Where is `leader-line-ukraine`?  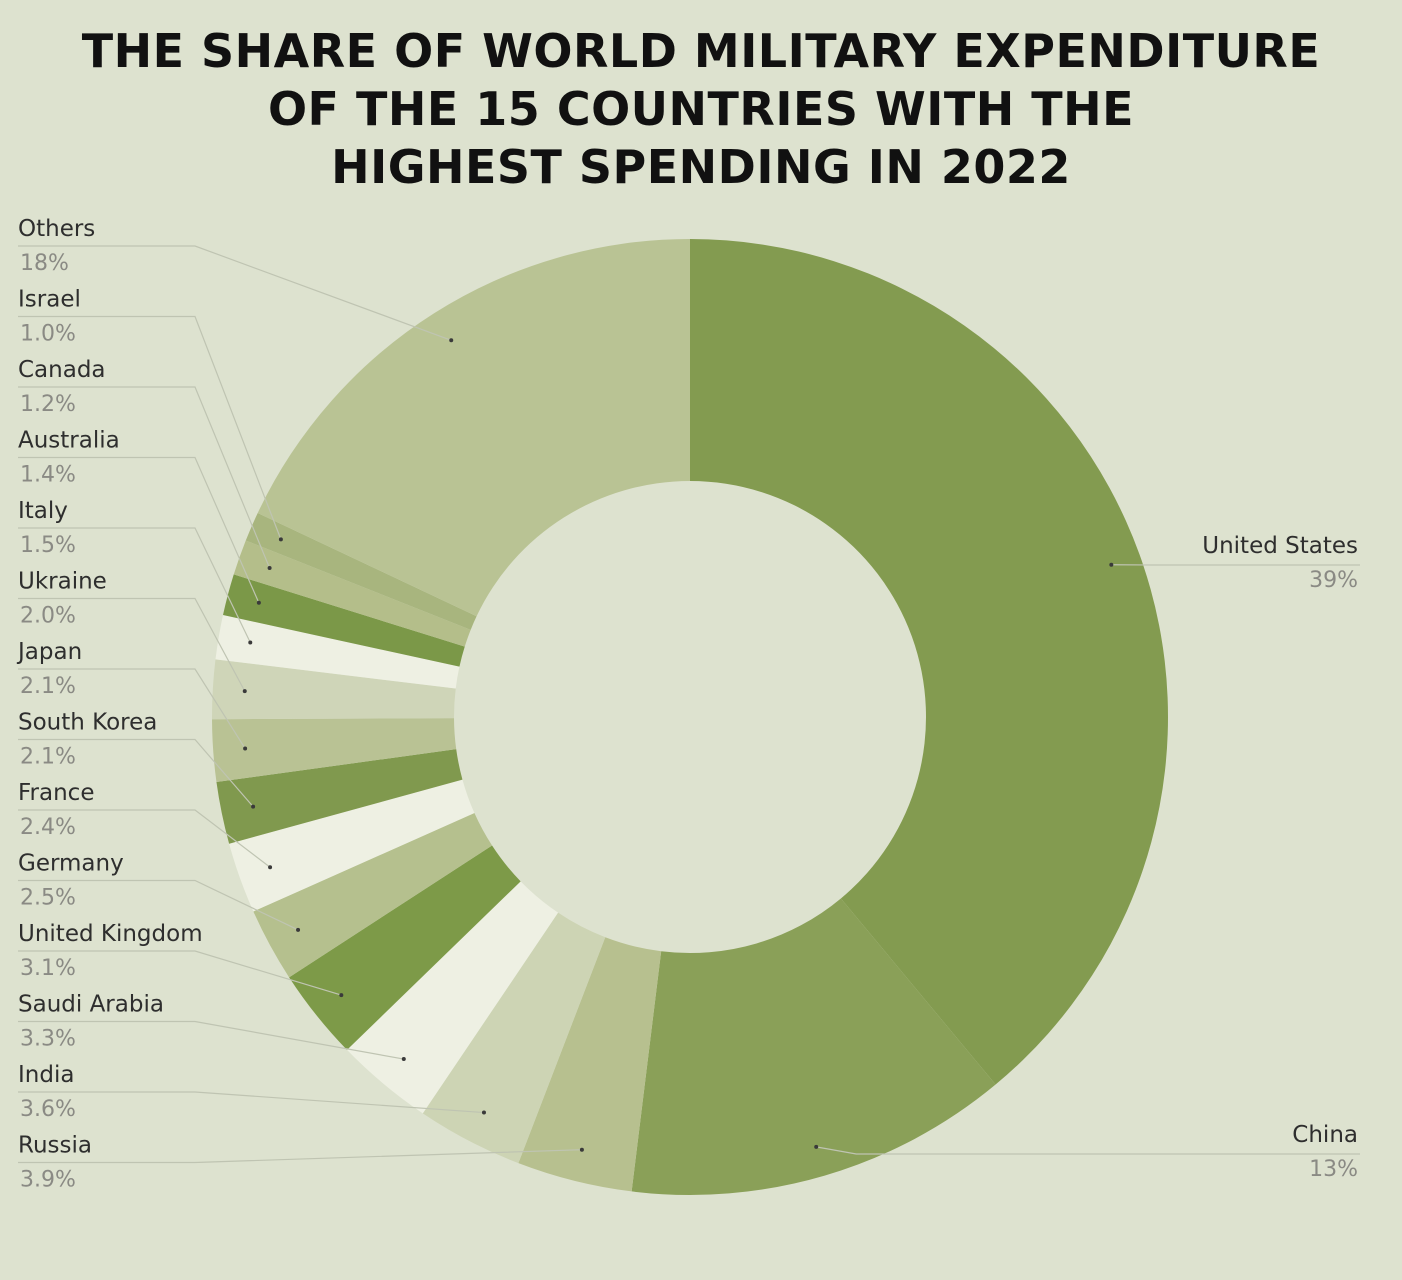 leader-line-ukraine is located at coordinates (132, 644).